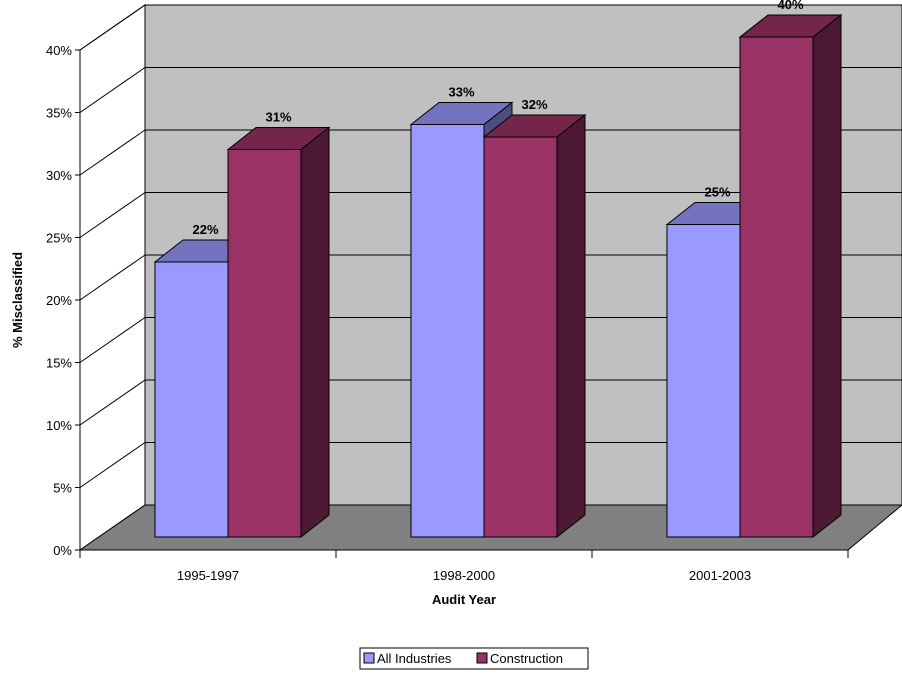  Describe the element at coordinates (17, 300) in the screenshot. I see `y-axis-title: % Misclassified` at that location.